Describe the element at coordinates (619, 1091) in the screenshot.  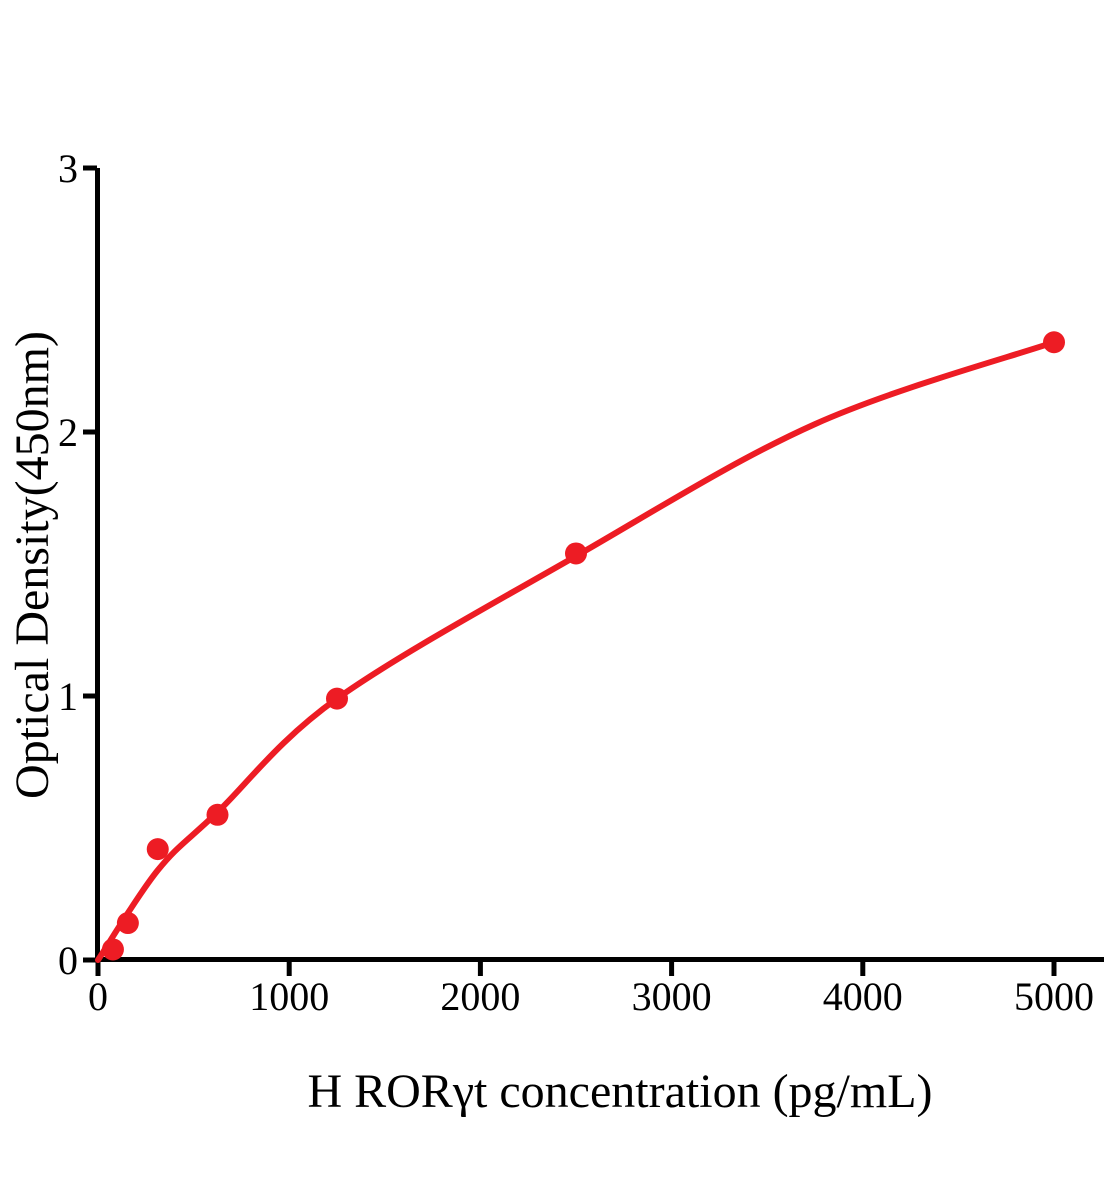
I see `x-axis-title: H RORγt concentration (pg/mL)` at that location.